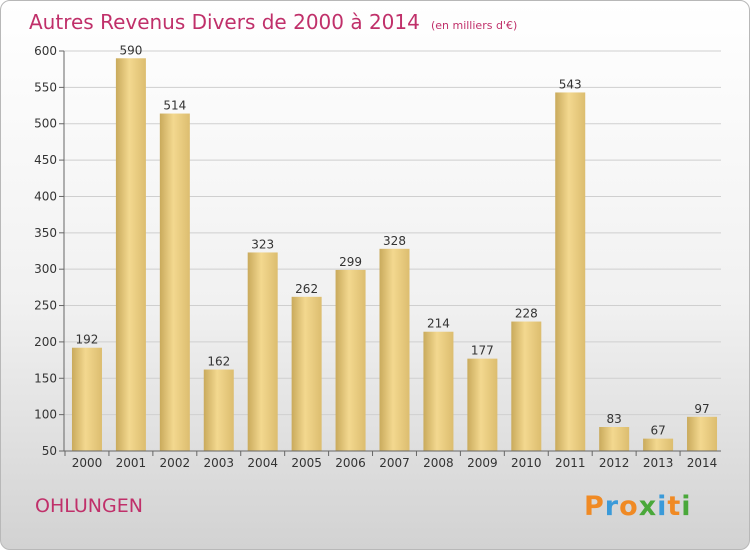 Image resolution: width=750 pixels, height=550 pixels. I want to click on y-tick-label: 550, so click(45, 87).